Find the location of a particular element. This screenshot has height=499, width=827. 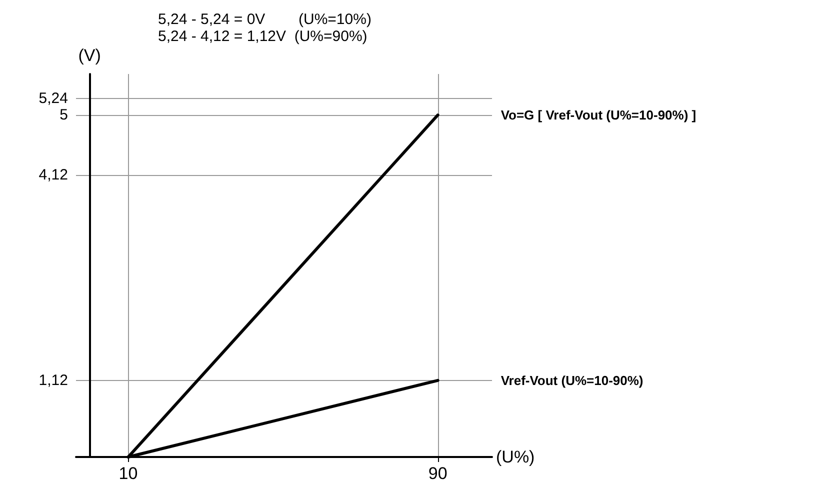

x-tick-label: 10 is located at coordinates (128, 473).